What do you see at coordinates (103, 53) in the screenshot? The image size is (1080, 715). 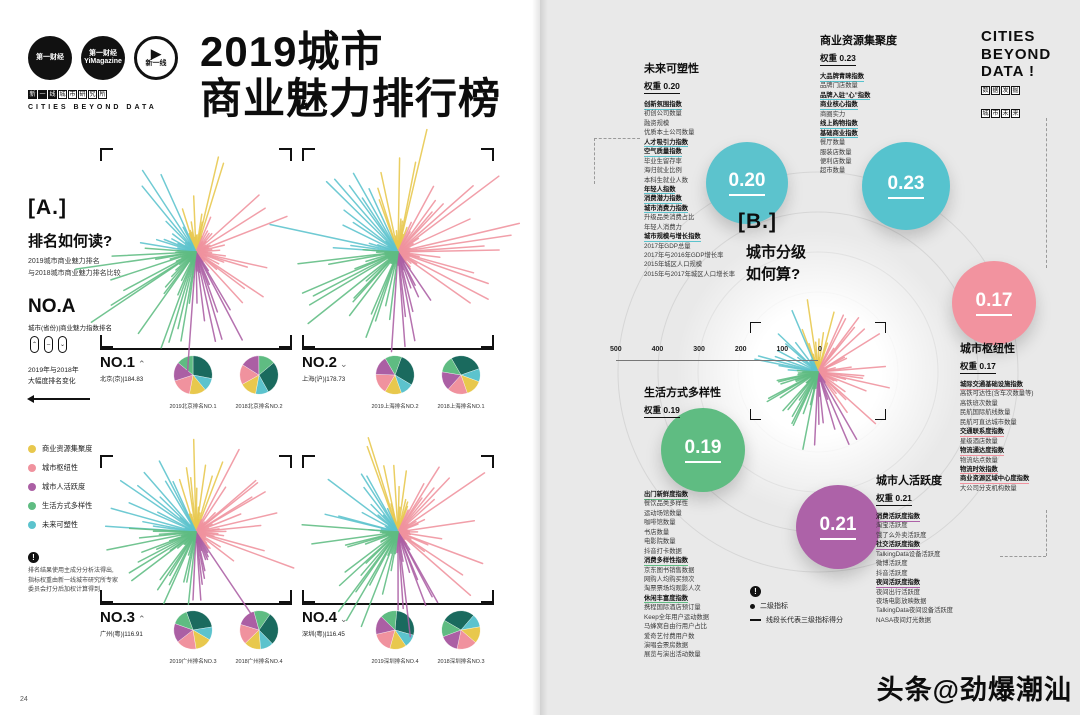 I see `yimagazine-logo-top: 第一财经` at bounding box center [103, 53].